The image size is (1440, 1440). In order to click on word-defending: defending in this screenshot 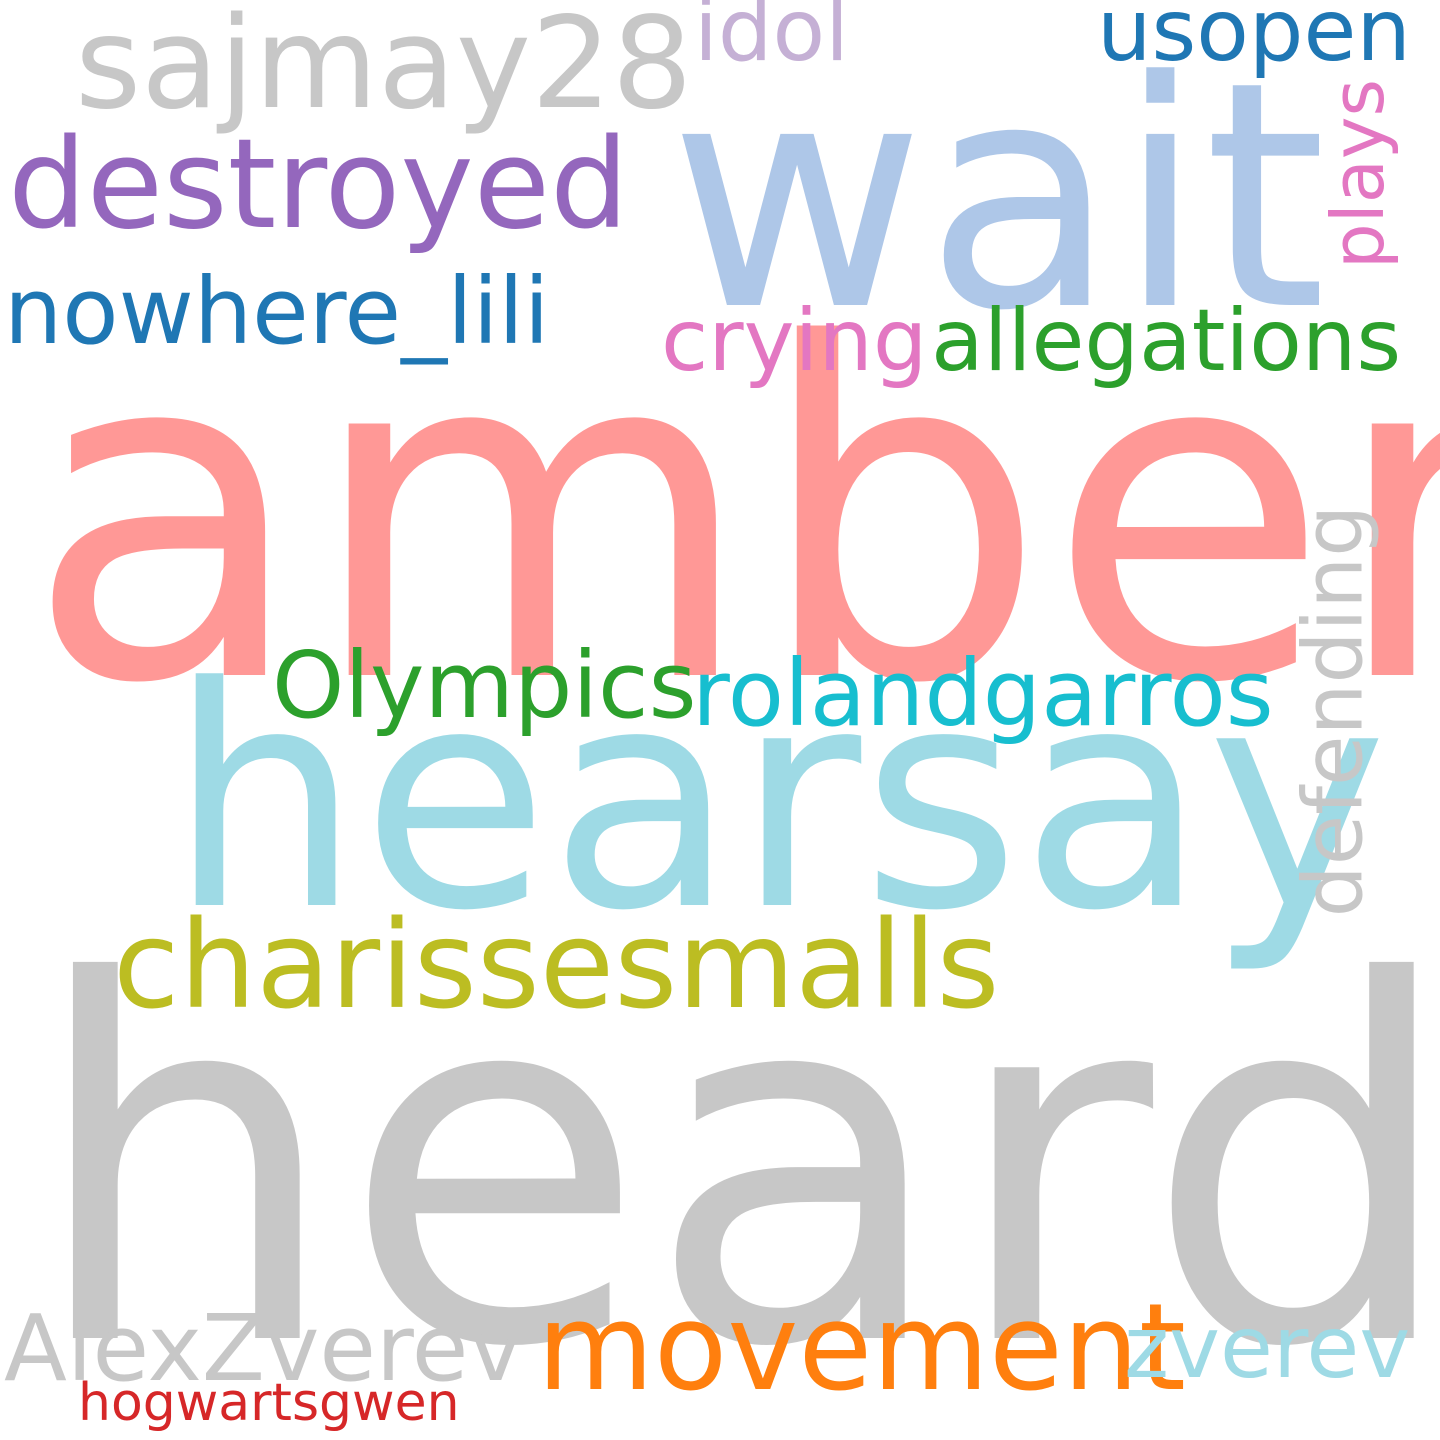, I will do `click(1334, 711)`.